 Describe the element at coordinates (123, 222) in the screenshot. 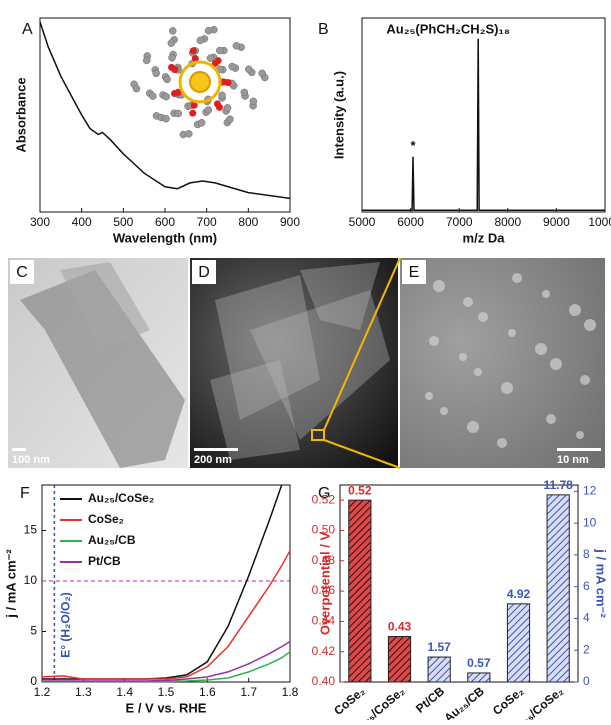

I see `x-tick-label: 500` at that location.